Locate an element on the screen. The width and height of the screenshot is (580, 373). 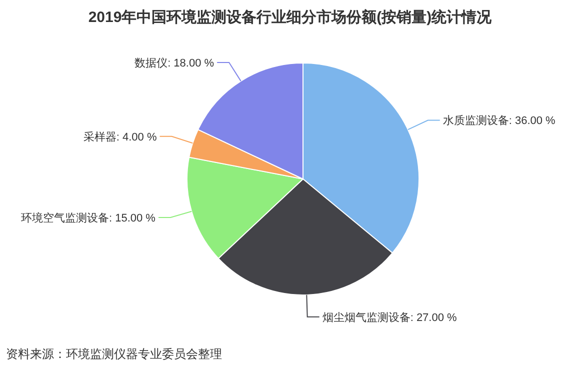
slice-label: 水质监测设备: 36.00 % is located at coordinates (499, 121).